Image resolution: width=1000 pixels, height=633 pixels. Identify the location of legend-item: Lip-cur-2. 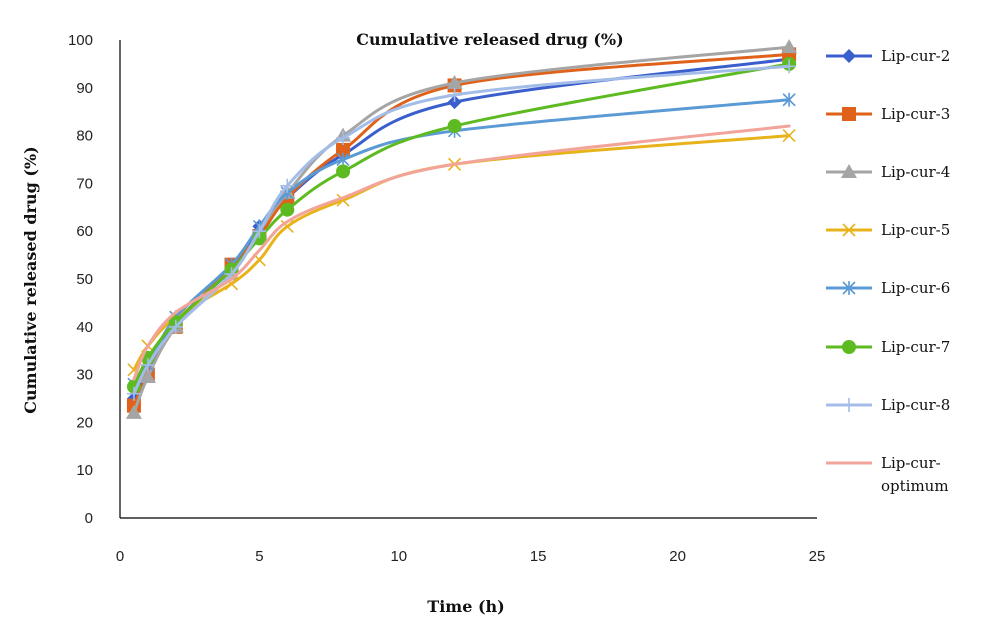
(888, 56).